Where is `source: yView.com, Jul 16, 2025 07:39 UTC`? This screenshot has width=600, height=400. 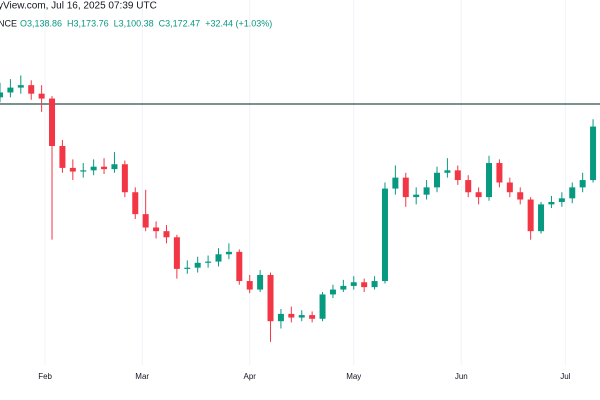 source: yView.com, Jul 16, 2025 07:39 UTC is located at coordinates (78, 6).